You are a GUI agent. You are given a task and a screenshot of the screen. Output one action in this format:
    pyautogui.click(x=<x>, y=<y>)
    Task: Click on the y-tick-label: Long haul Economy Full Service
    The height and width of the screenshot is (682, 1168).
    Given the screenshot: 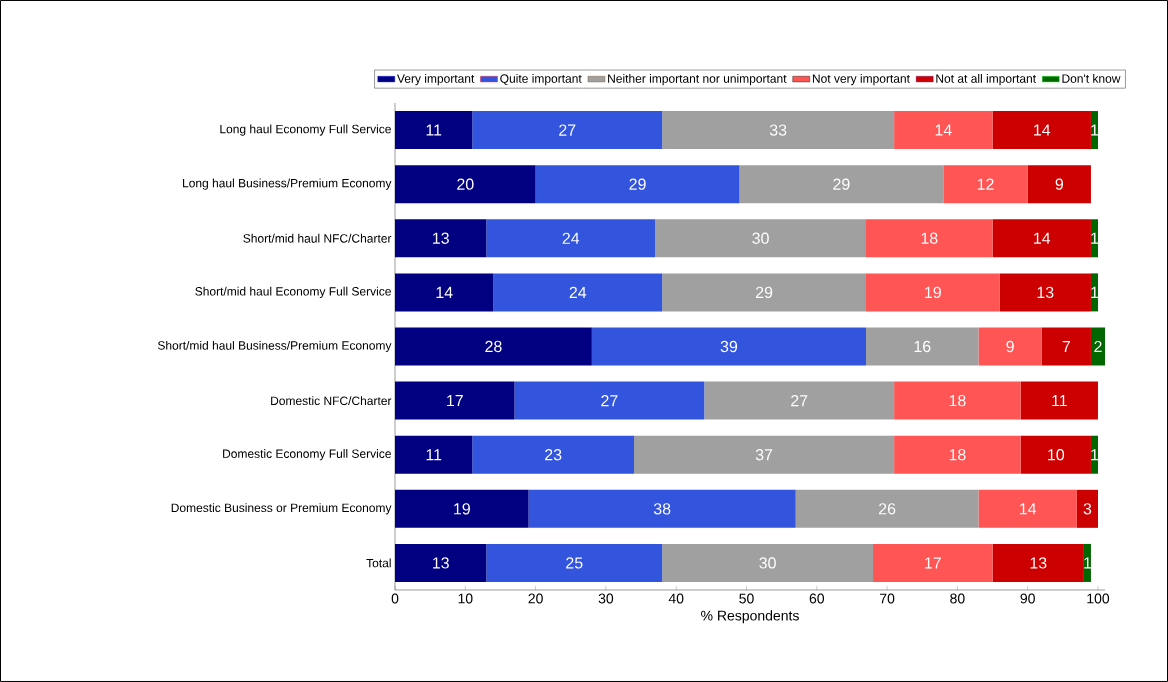 What is the action you would take?
    pyautogui.click(x=305, y=130)
    